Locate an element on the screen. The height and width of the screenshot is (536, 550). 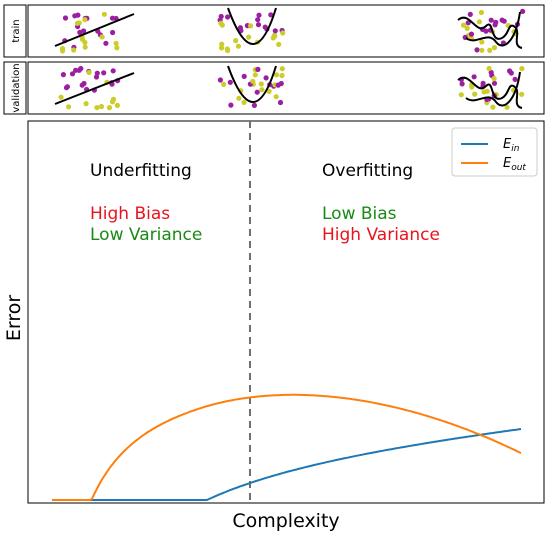
train-panel: train is located at coordinates (274, 31).